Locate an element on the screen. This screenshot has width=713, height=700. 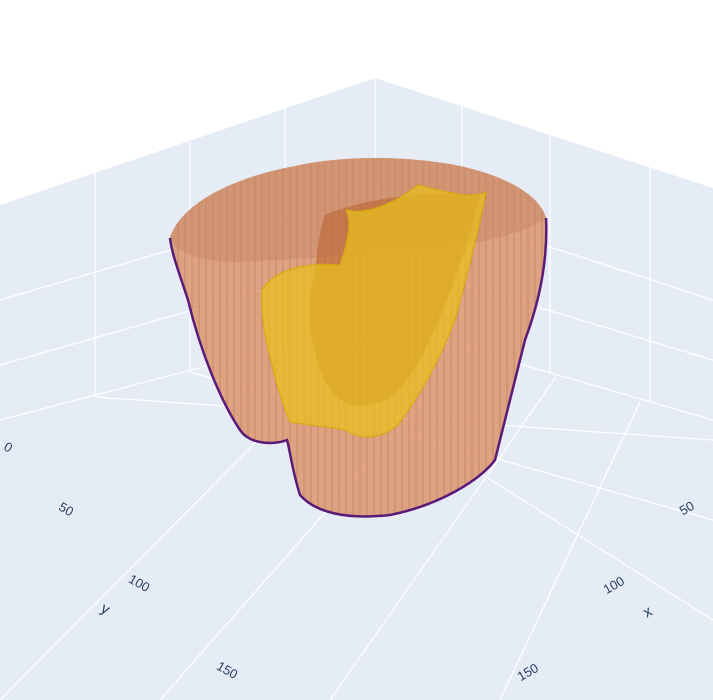
y-tick-label: 50 is located at coordinates (66, 509).